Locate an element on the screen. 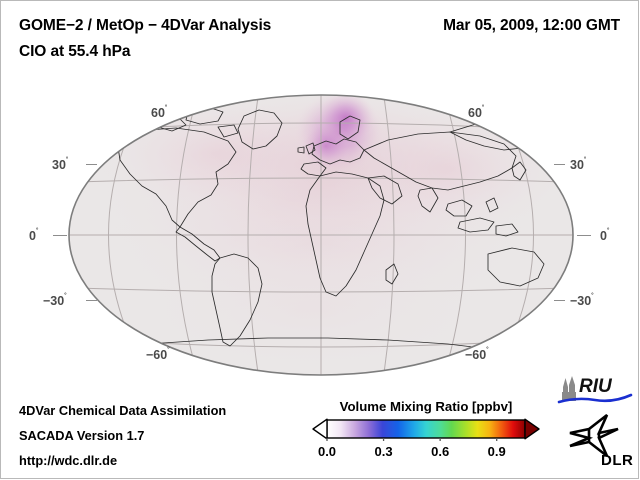 The height and width of the screenshot is (480, 640). lat-label-left-minus30: −30˚ is located at coordinates (55, 300).